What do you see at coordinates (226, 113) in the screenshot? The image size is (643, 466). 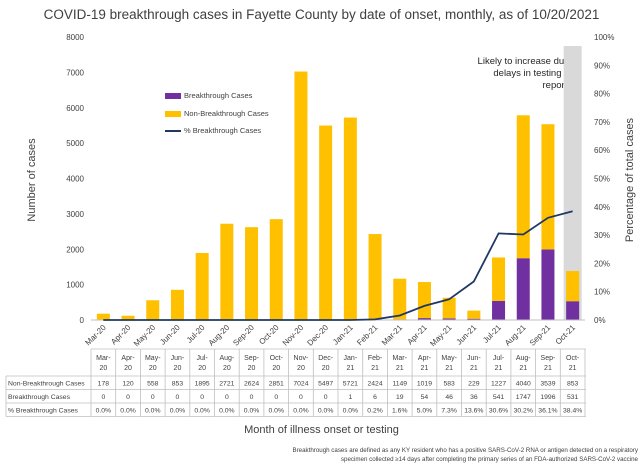 I see `legend-label-1: Non-Breakthrough Cases` at bounding box center [226, 113].